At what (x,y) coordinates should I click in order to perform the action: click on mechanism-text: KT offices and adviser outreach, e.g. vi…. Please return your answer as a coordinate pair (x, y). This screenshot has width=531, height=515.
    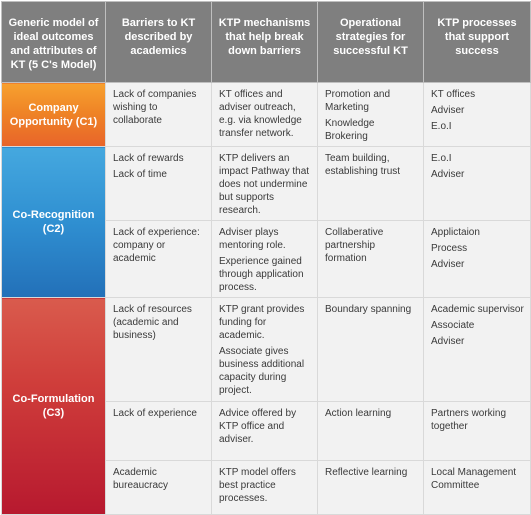
    Looking at the image, I should click on (260, 114).